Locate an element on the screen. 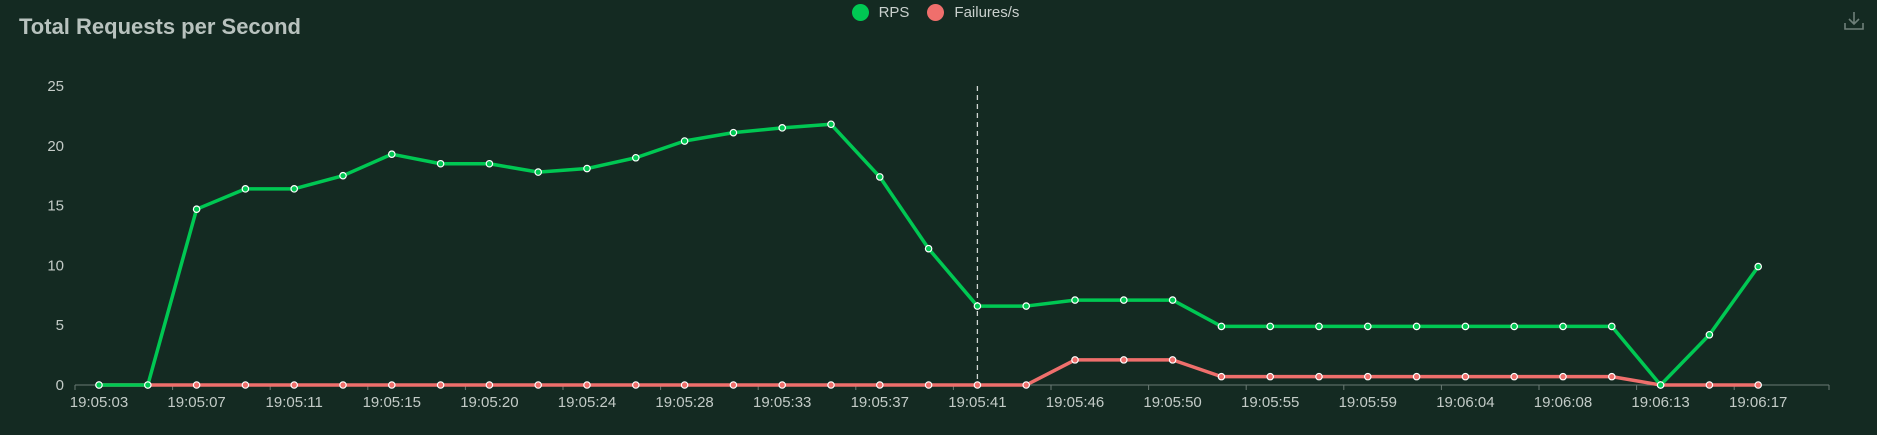  download-icon is located at coordinates (1854, 23).